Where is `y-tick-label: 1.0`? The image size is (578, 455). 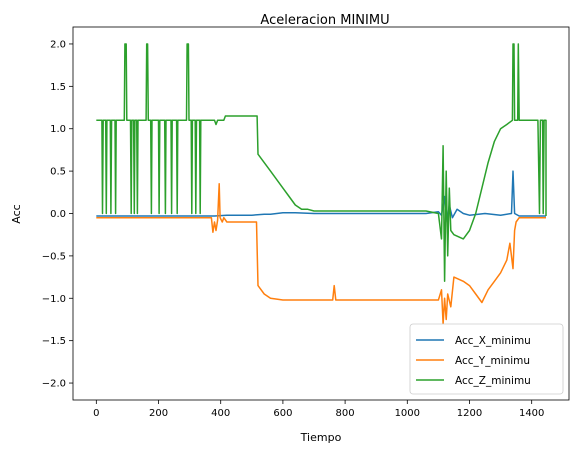 y-tick-label: 1.0 is located at coordinates (58, 129).